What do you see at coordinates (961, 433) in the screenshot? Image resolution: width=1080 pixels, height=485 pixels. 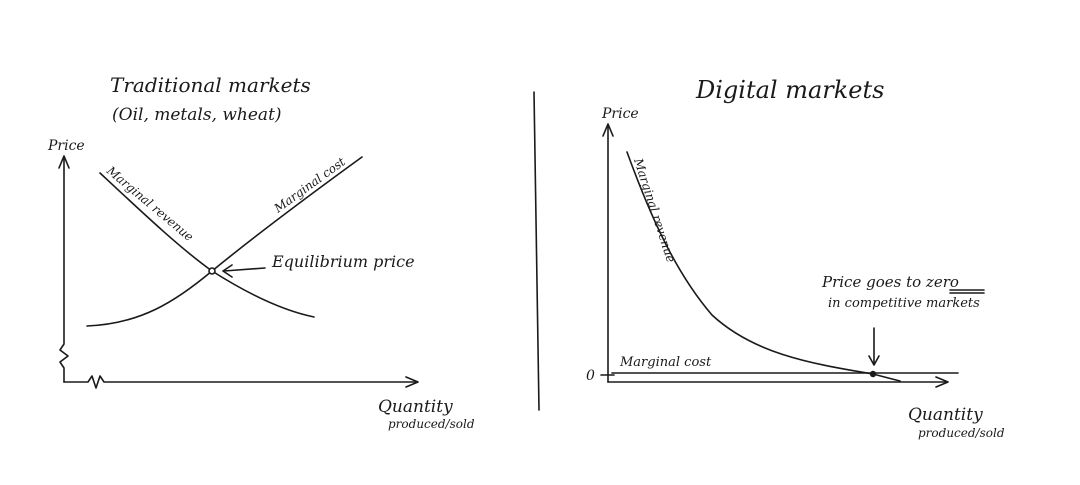 I see `digital-x-axis-sublabel: produced/sold` at bounding box center [961, 433].